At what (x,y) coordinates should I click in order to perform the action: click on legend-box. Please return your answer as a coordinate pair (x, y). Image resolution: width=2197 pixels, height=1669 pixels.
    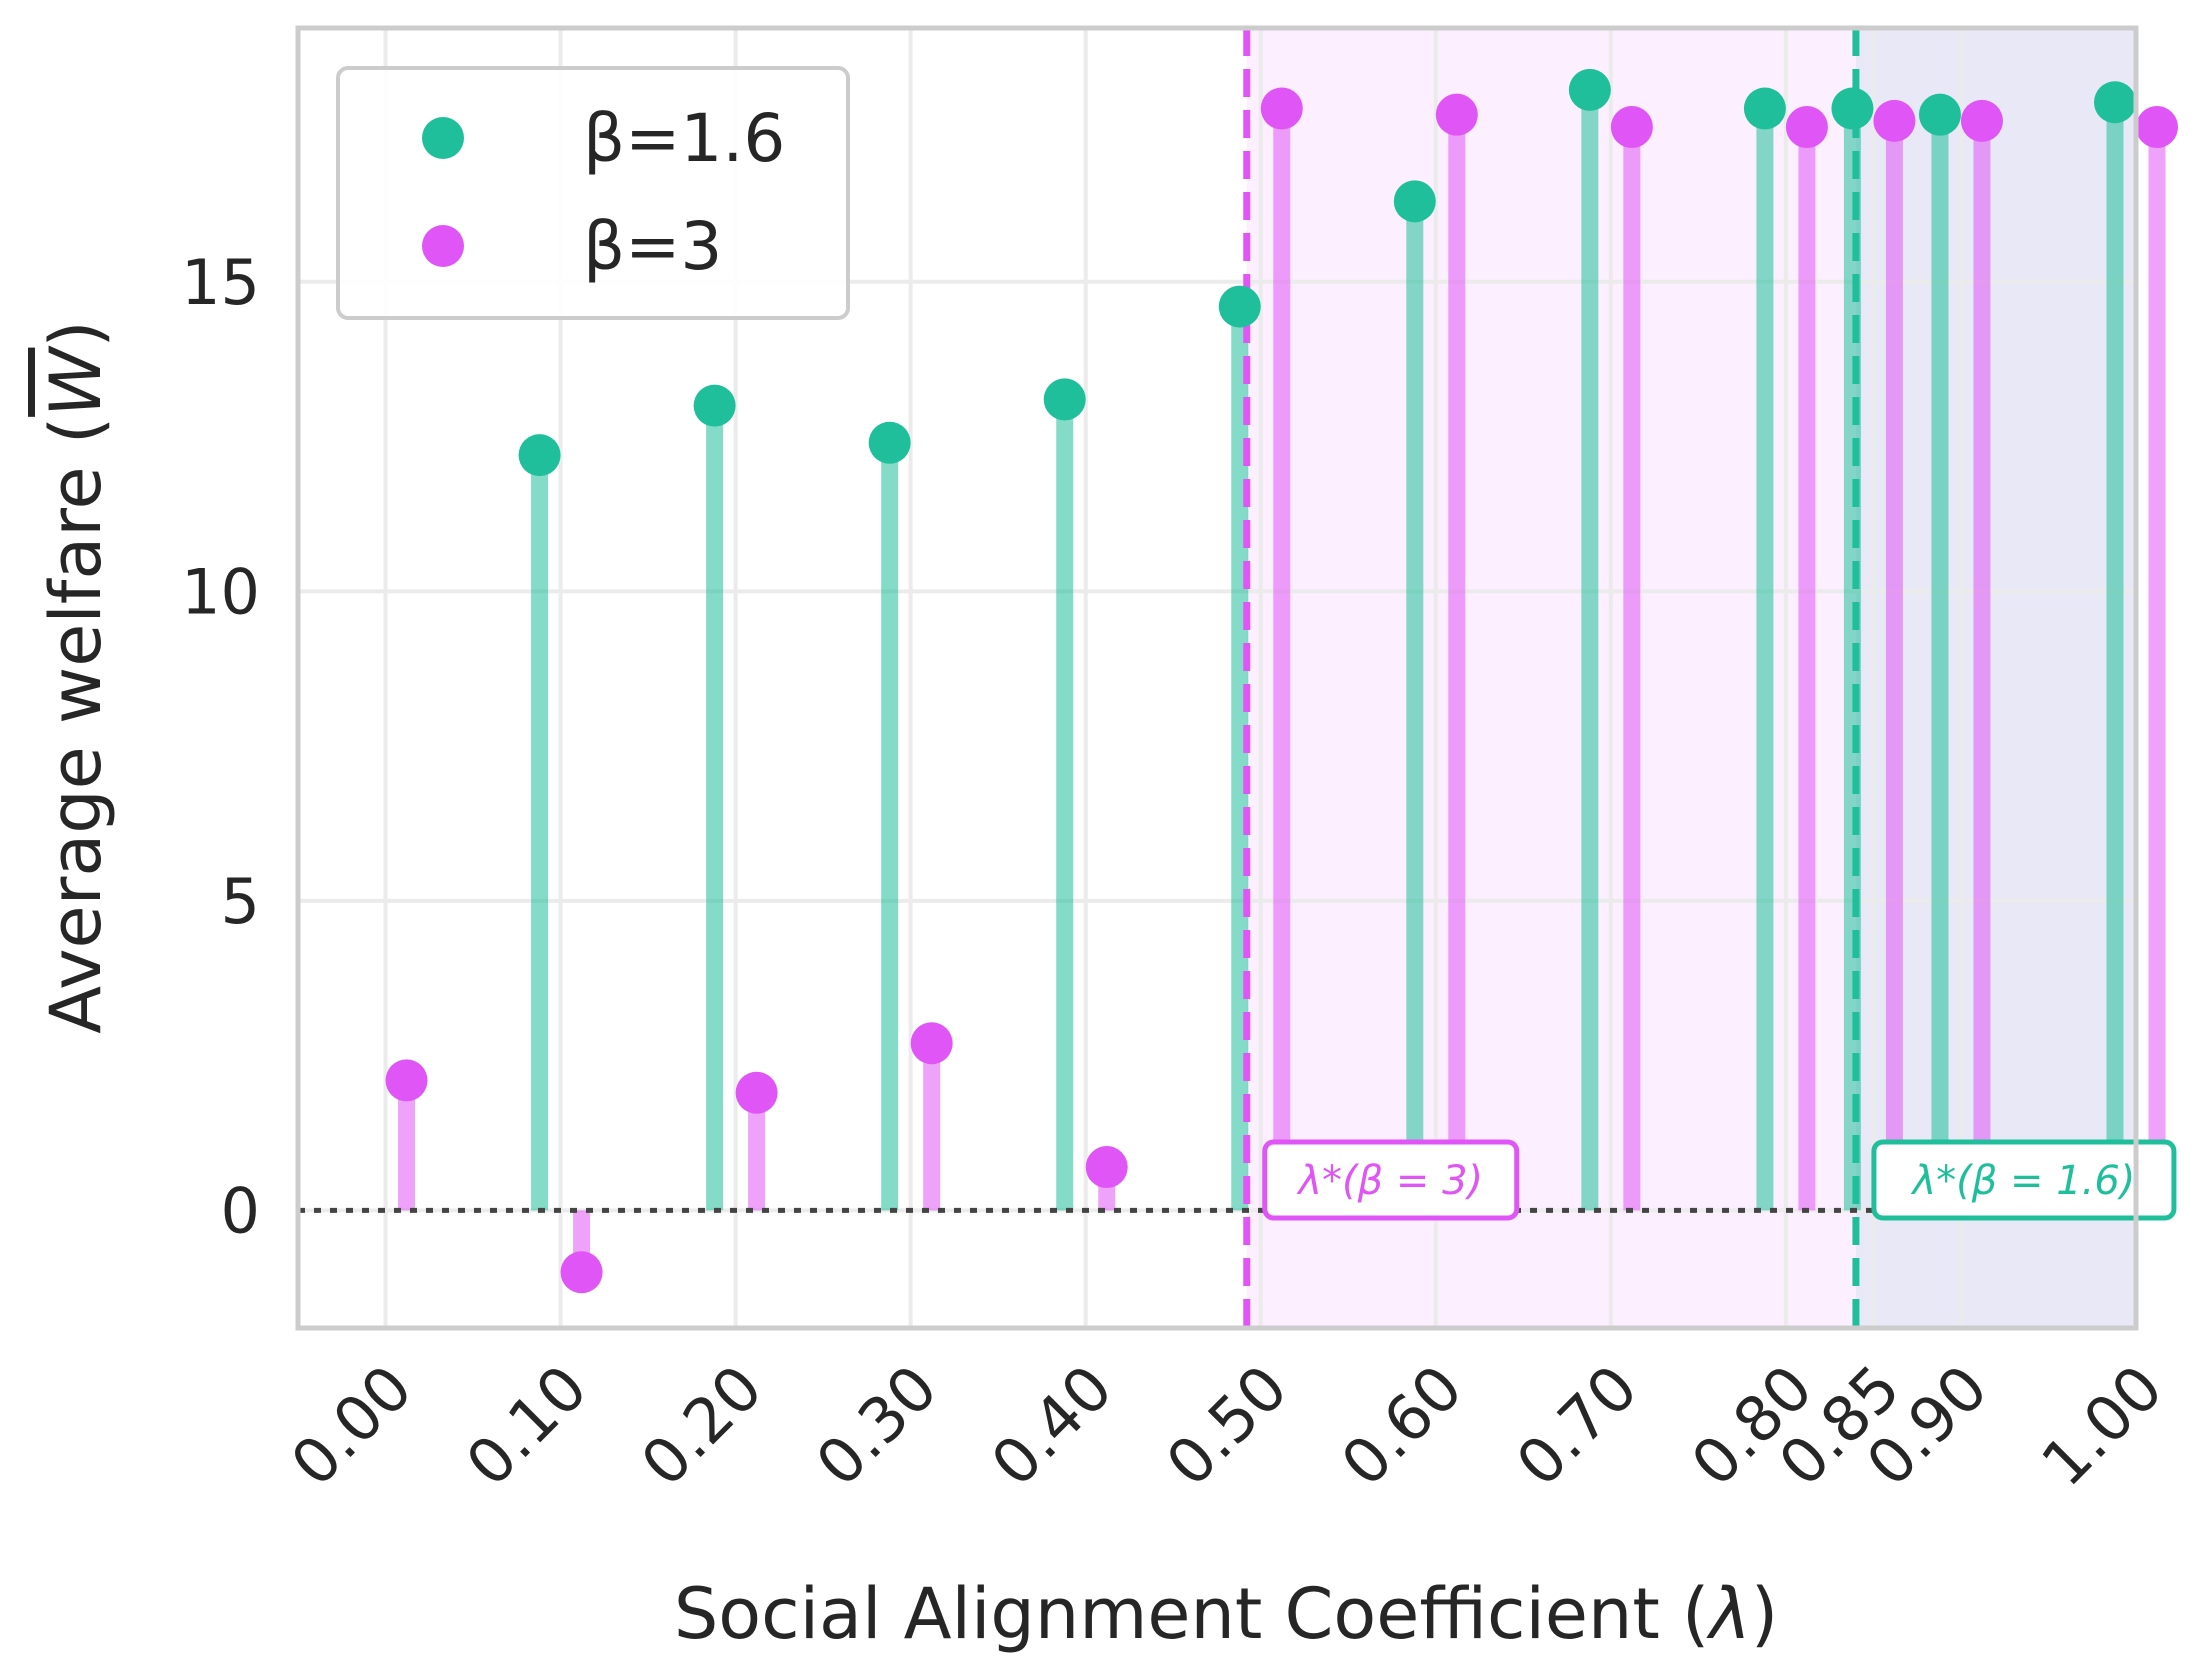
    Looking at the image, I should click on (593, 193).